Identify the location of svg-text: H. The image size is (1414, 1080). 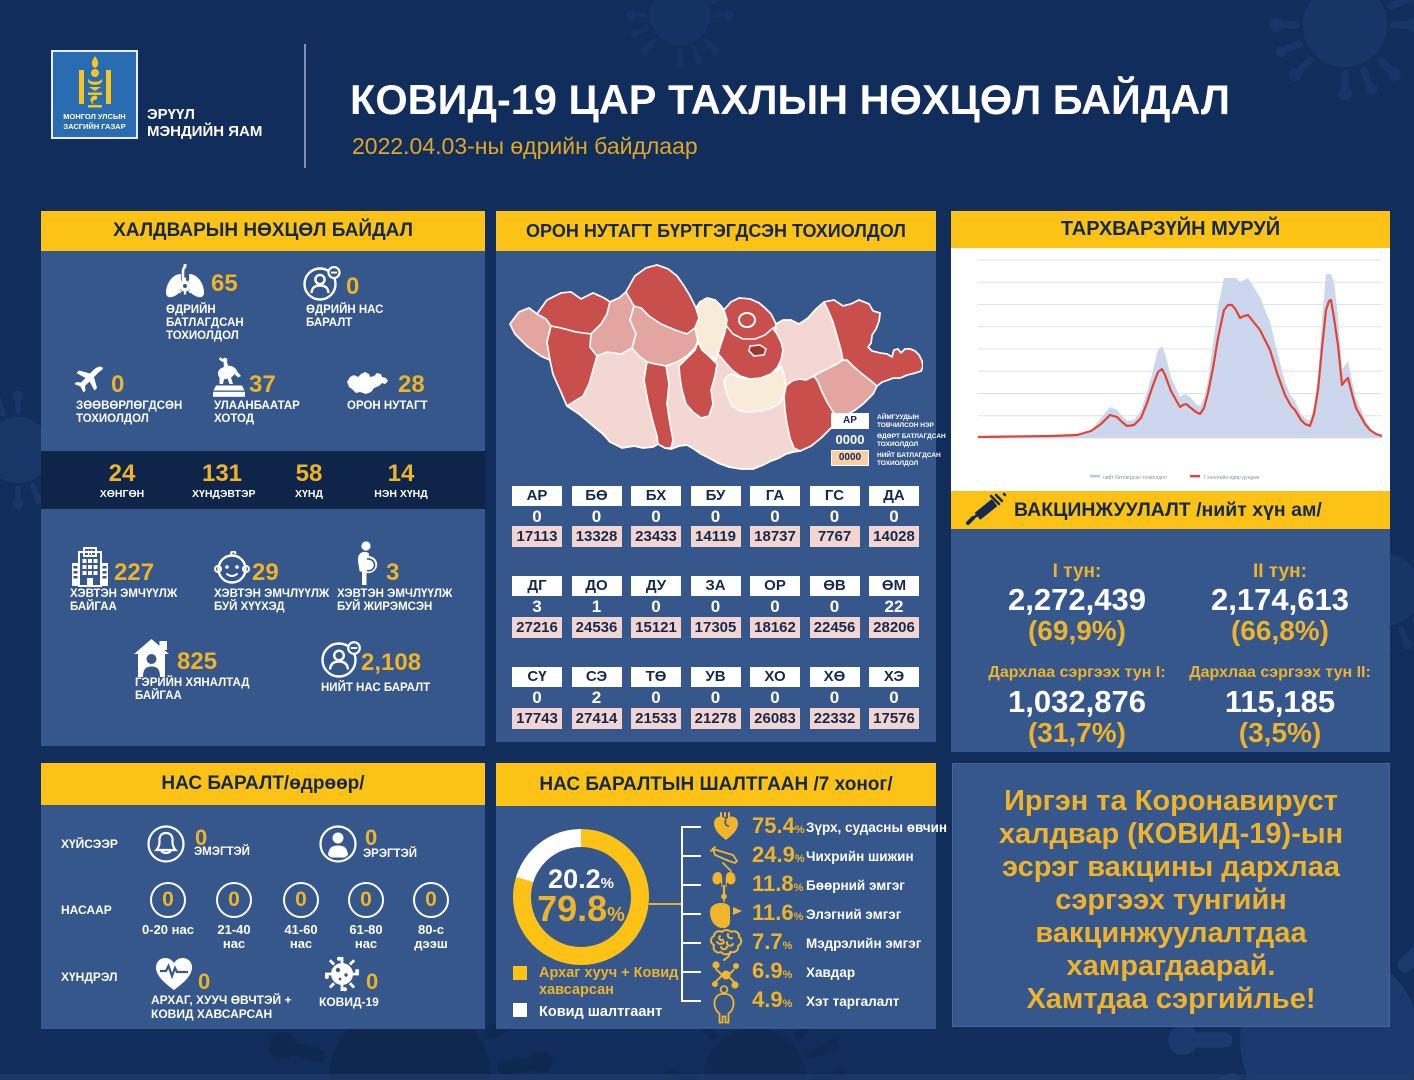
(89, 554).